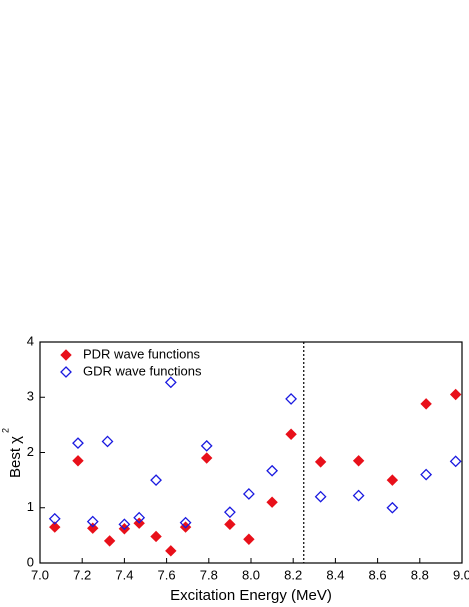  Describe the element at coordinates (5, 430) in the screenshot. I see `y-axis-title-sup: 2` at that location.